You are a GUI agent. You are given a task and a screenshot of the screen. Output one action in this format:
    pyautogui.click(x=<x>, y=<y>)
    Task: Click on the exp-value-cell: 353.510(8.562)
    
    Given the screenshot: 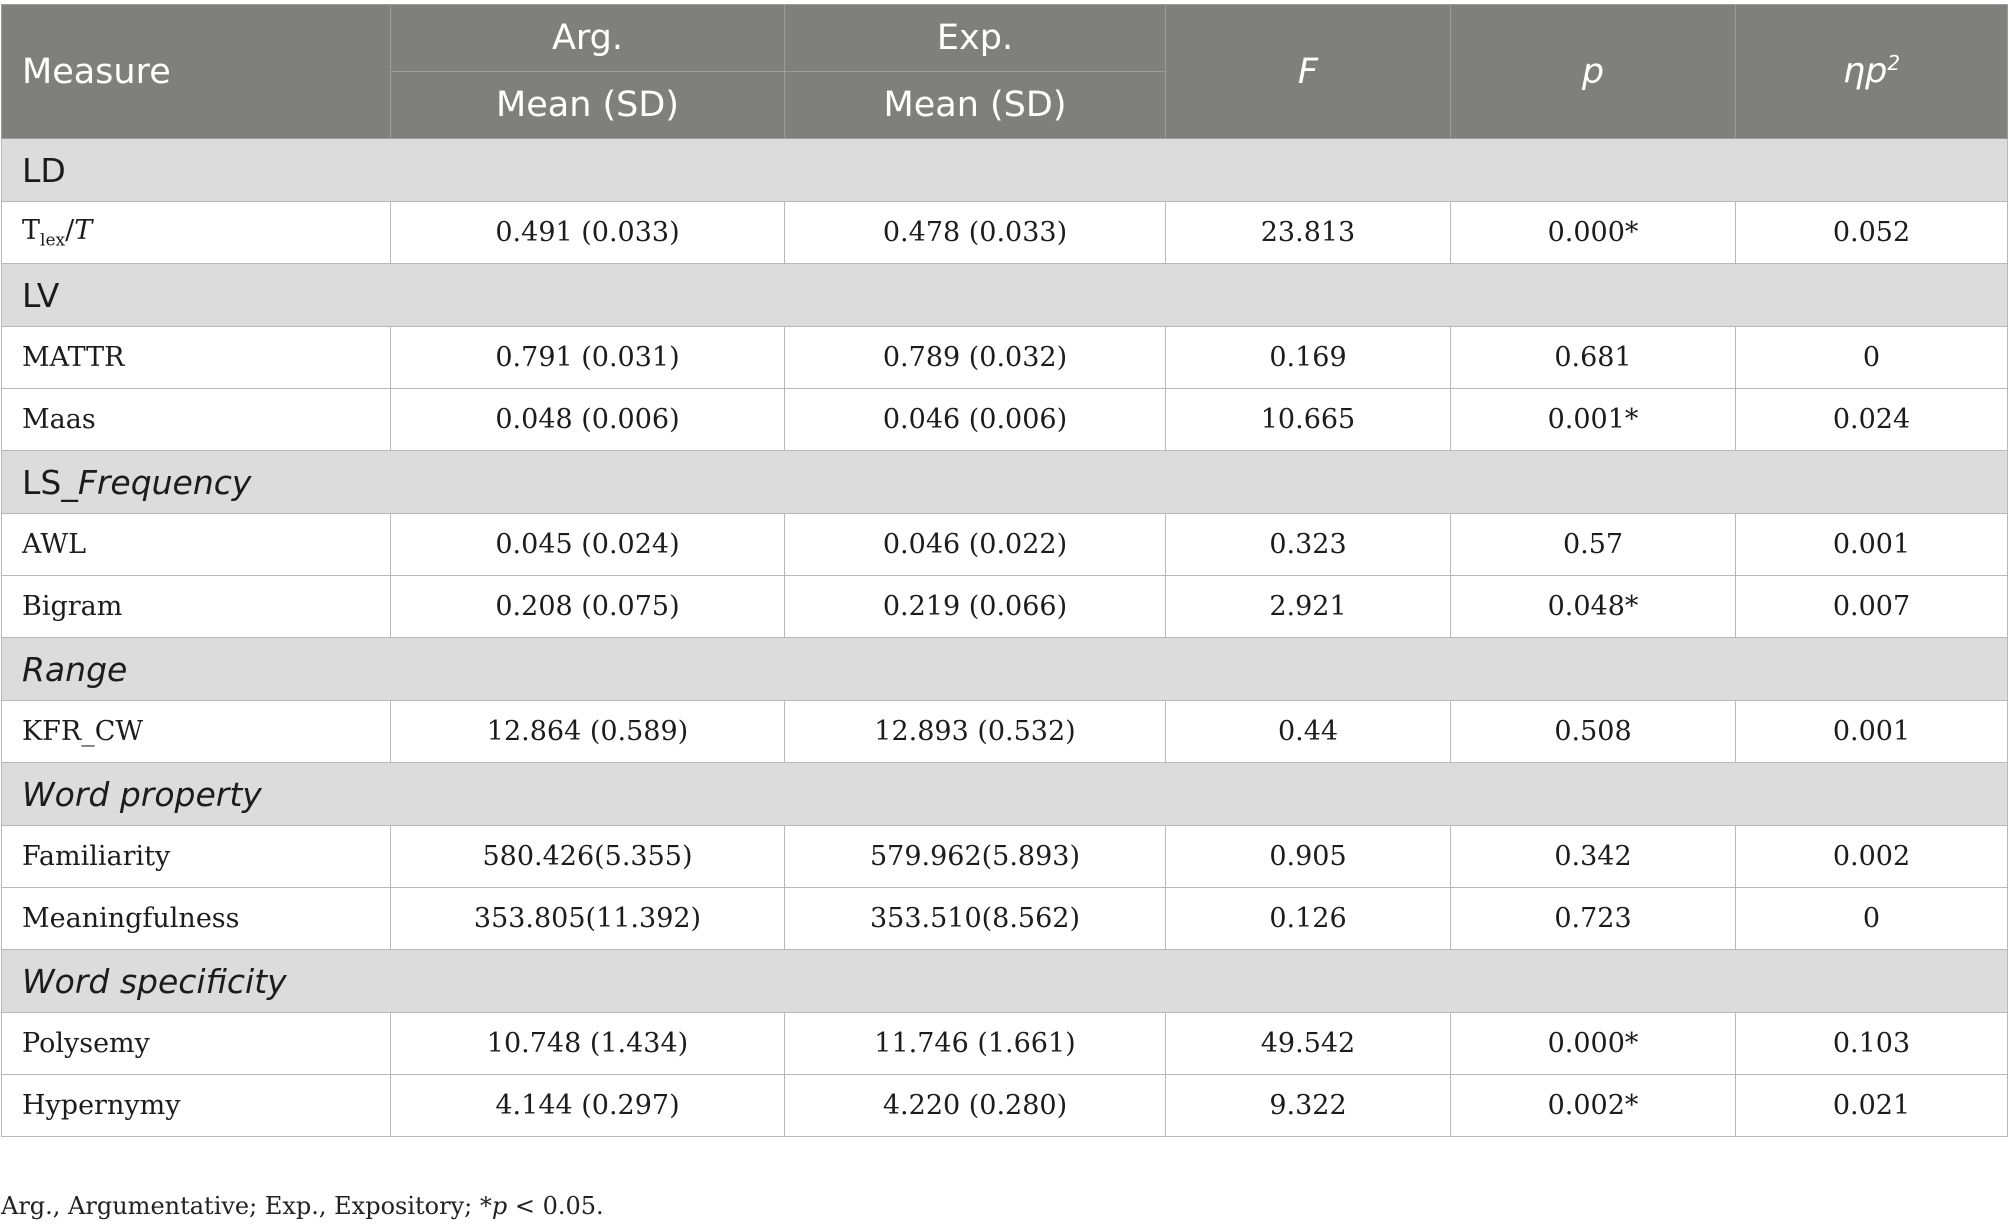 What is the action you would take?
    pyautogui.click(x=975, y=918)
    